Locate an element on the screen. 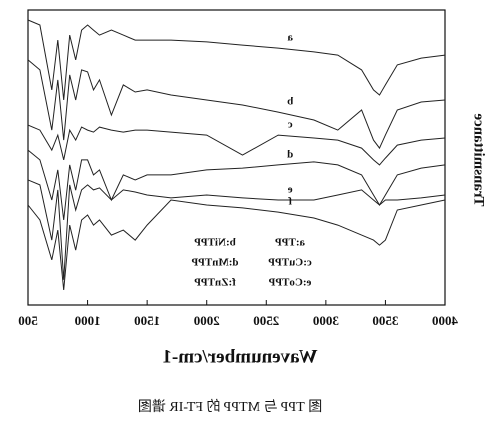 The image size is (498, 422). x-tick-label: 3000 is located at coordinates (326, 320).